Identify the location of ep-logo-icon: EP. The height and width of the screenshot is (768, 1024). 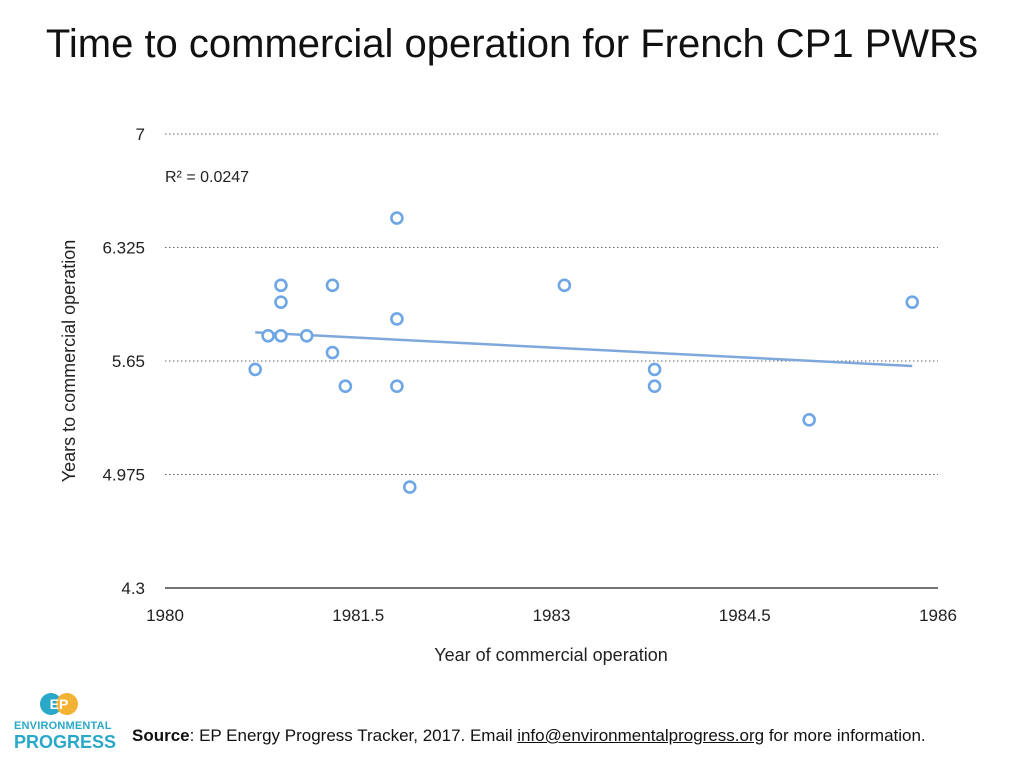
(59, 704).